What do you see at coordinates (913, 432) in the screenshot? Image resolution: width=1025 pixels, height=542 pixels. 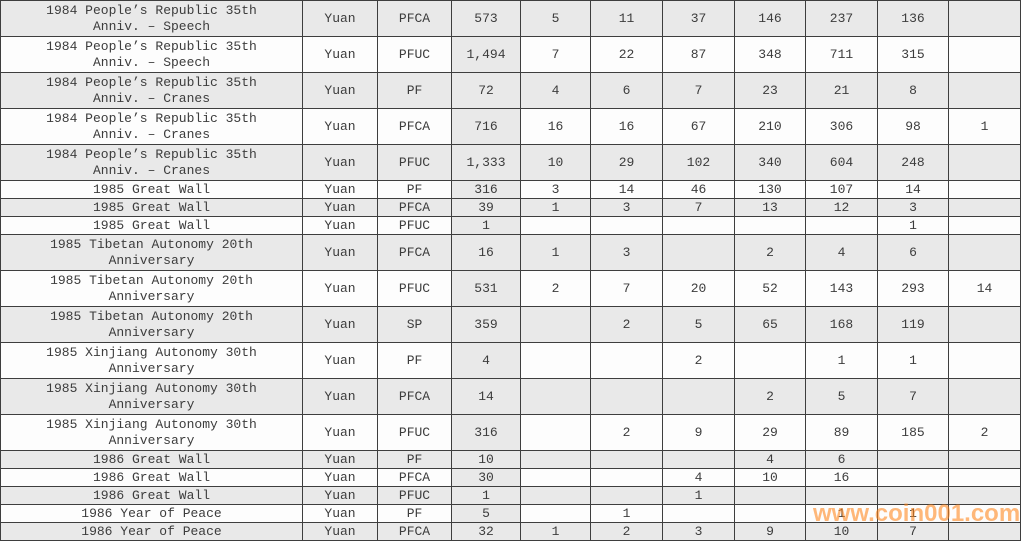 I see `count-cell: 185` at bounding box center [913, 432].